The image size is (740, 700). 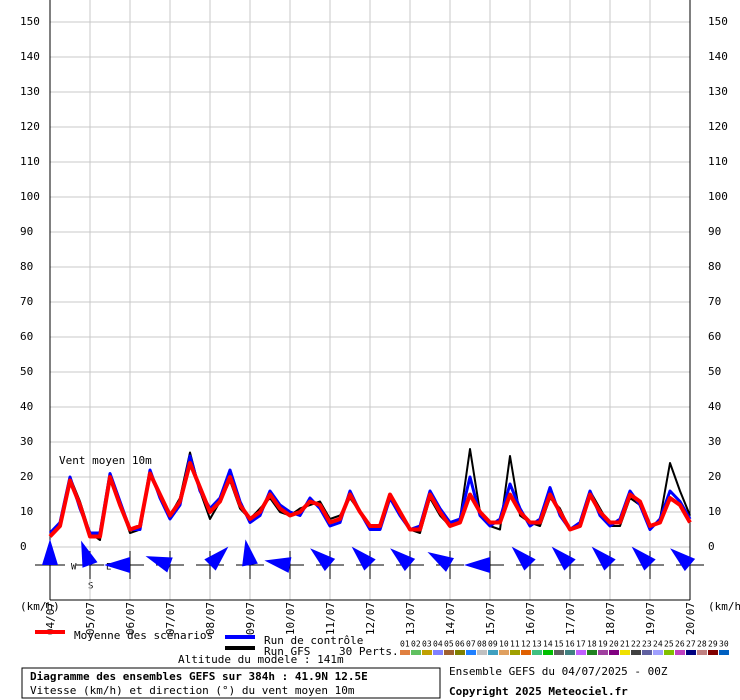 I want to click on perturbation-label: 03, so click(x=427, y=644).